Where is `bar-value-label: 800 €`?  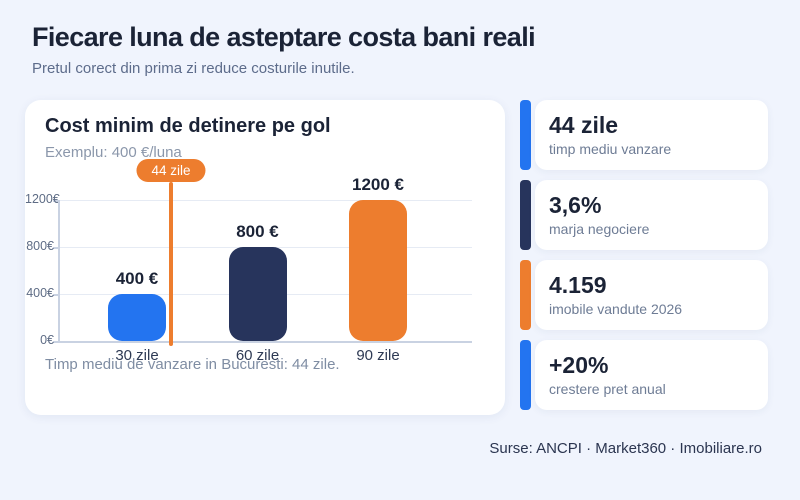
bar-value-label: 800 € is located at coordinates (257, 231).